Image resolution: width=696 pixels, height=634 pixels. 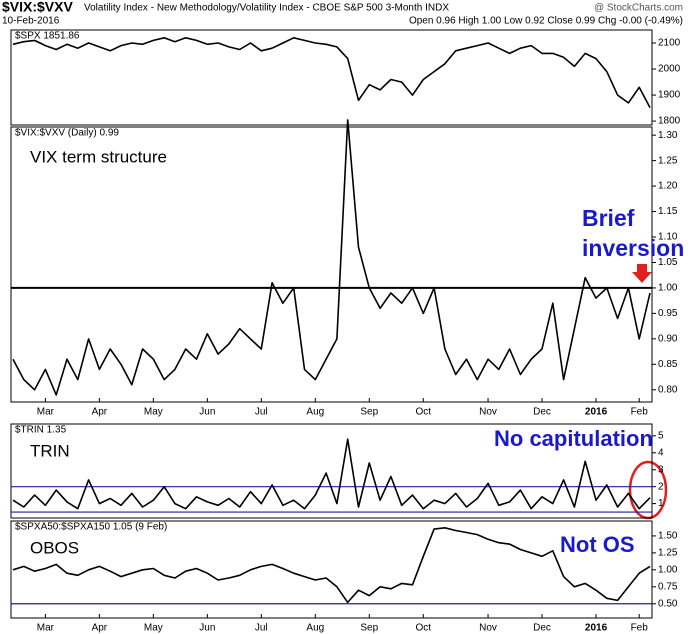 I want to click on y-tick-label: 5, so click(x=661, y=435).